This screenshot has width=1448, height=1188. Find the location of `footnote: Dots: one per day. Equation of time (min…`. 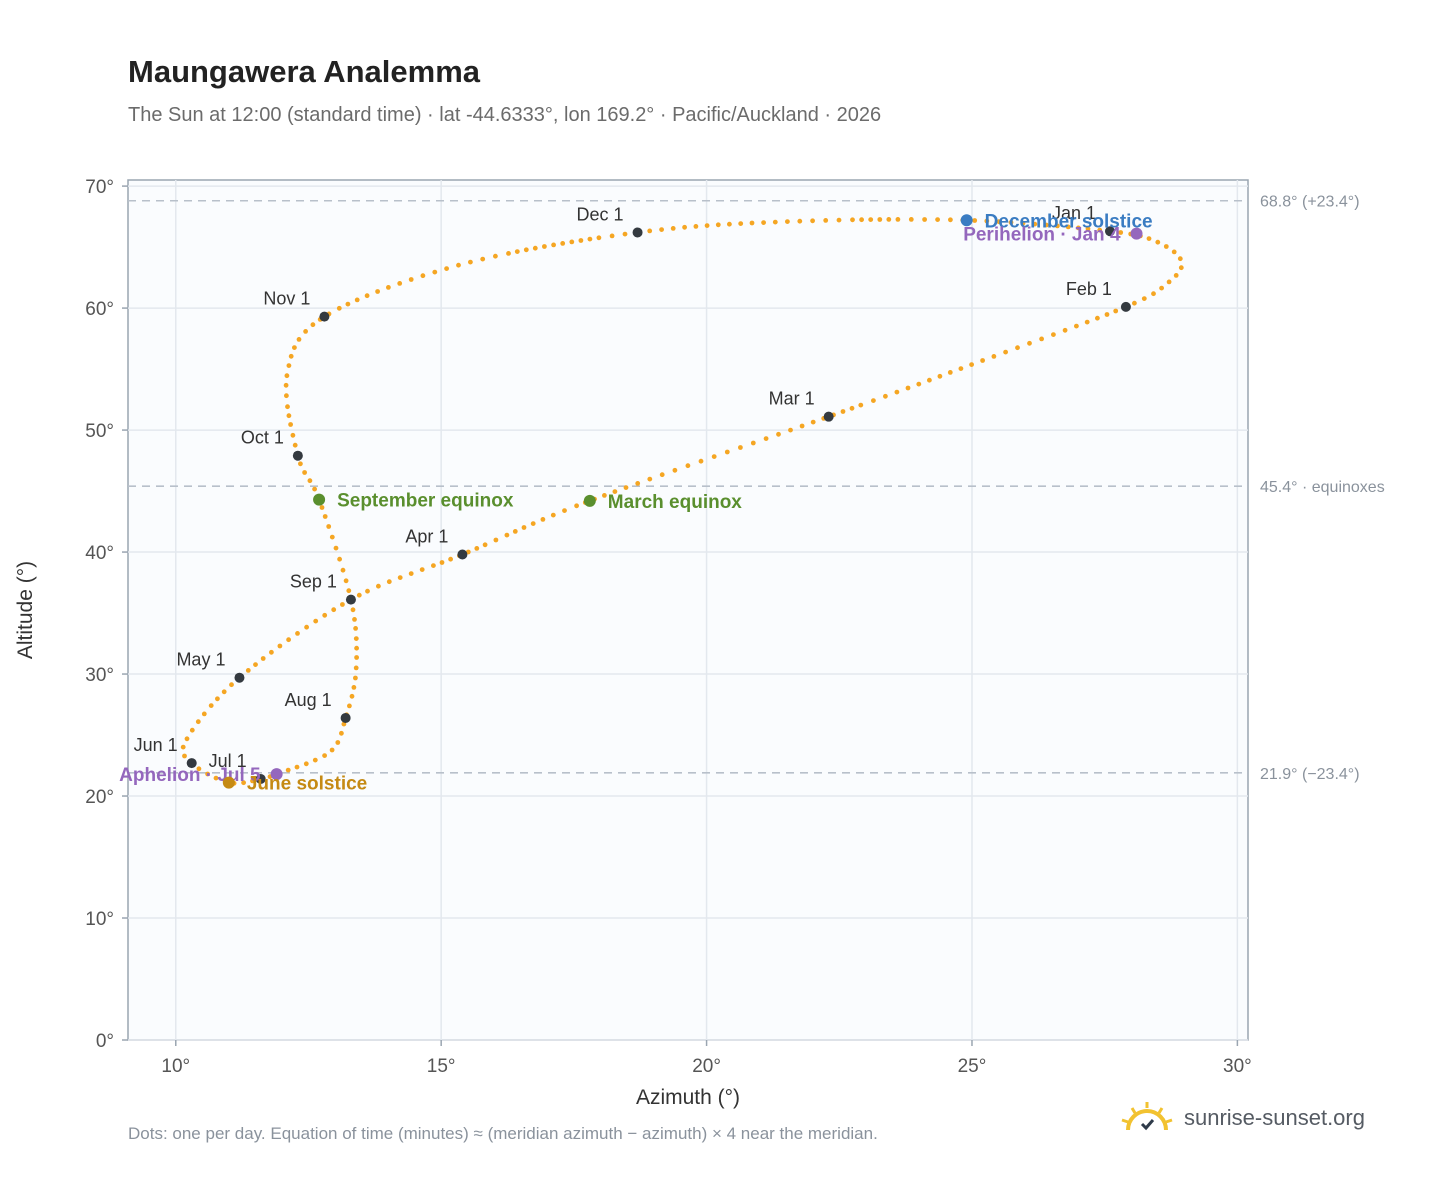

footnote: Dots: one per day. Equation of time (min… is located at coordinates (503, 1133).